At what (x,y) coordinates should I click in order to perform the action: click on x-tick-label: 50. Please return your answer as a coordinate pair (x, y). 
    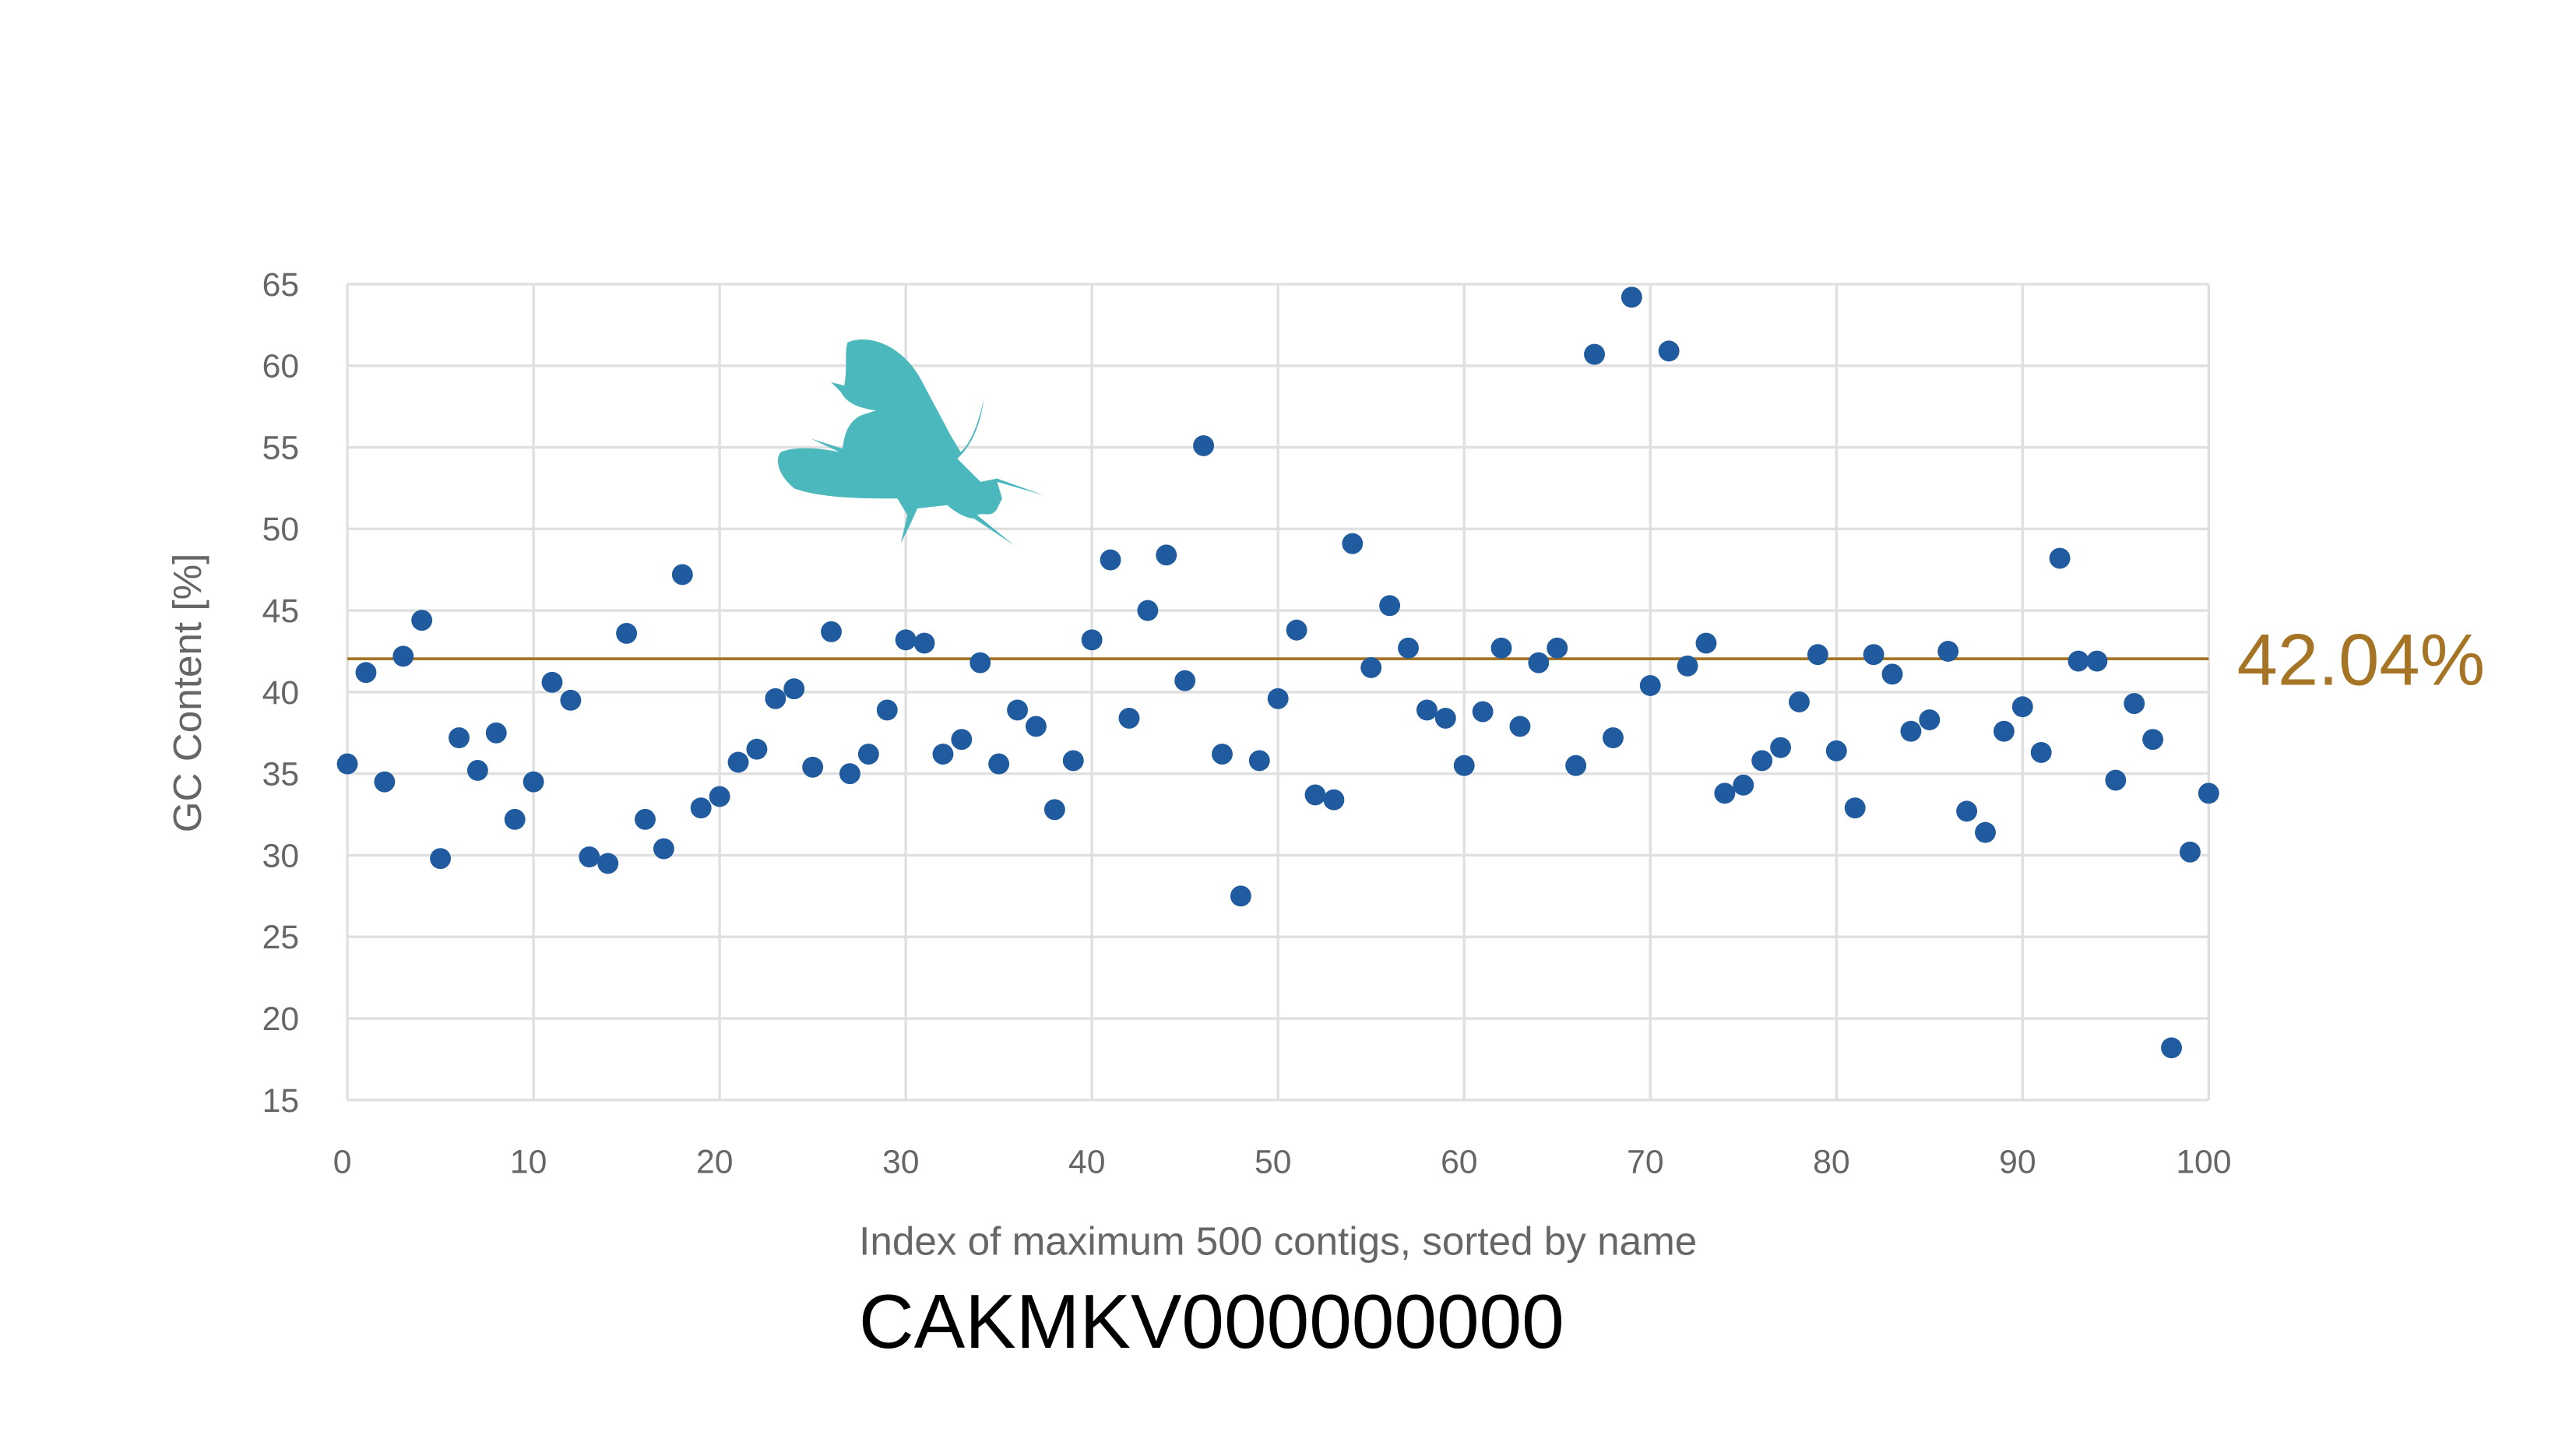
    Looking at the image, I should click on (1273, 1162).